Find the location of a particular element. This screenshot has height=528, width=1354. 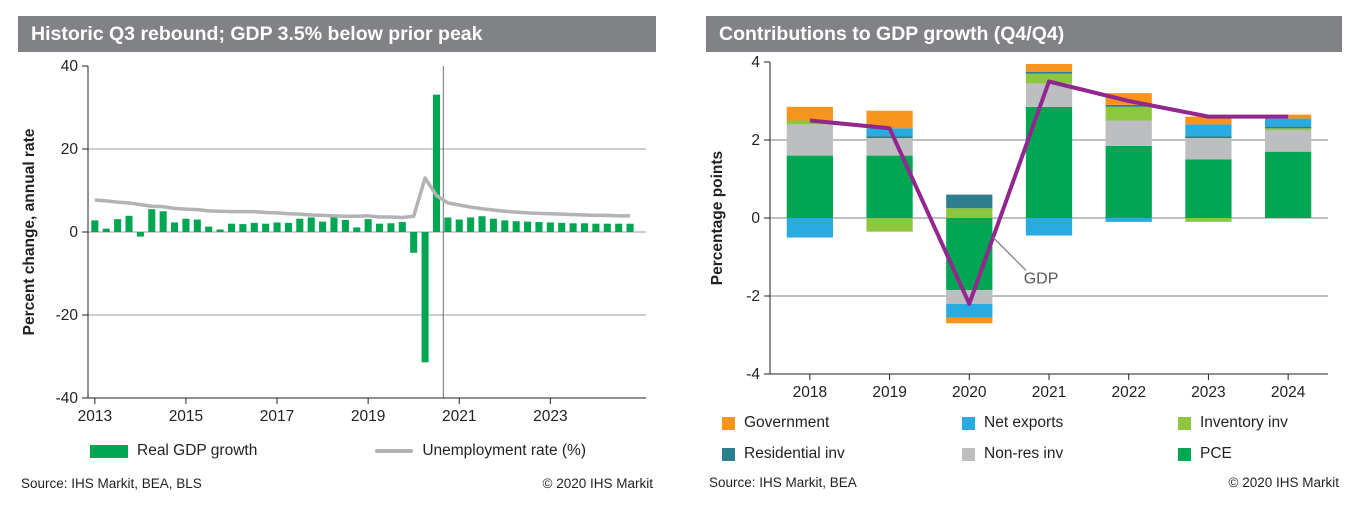

gdp-contributions-panel-title: Contributions to GDP growth (Q4/Q4) is located at coordinates (1024, 34).